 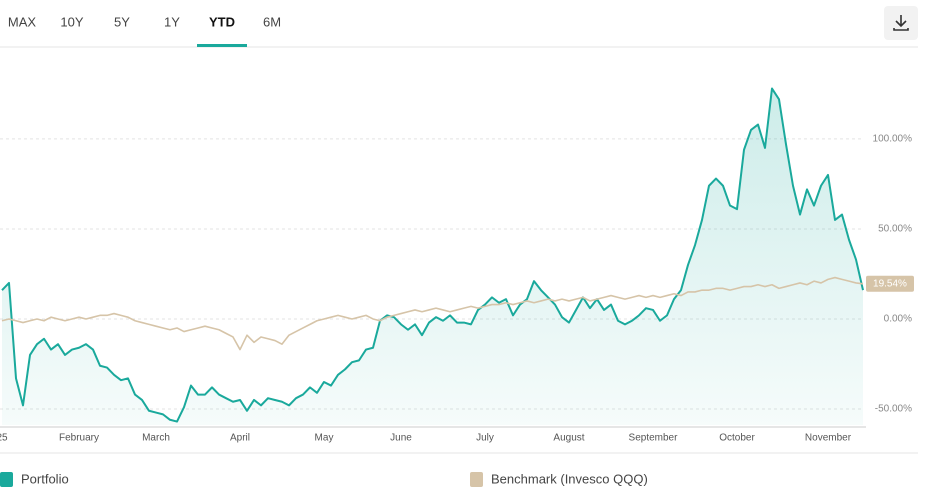 I want to click on x-tick-label: May, so click(x=324, y=438).